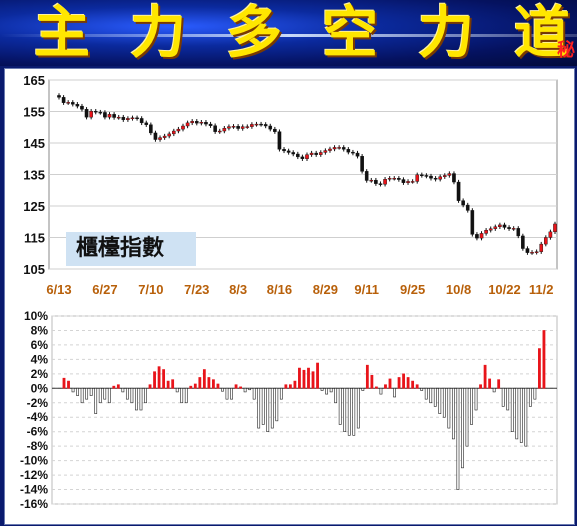  I want to click on price-tick-label: 135, so click(34, 175).